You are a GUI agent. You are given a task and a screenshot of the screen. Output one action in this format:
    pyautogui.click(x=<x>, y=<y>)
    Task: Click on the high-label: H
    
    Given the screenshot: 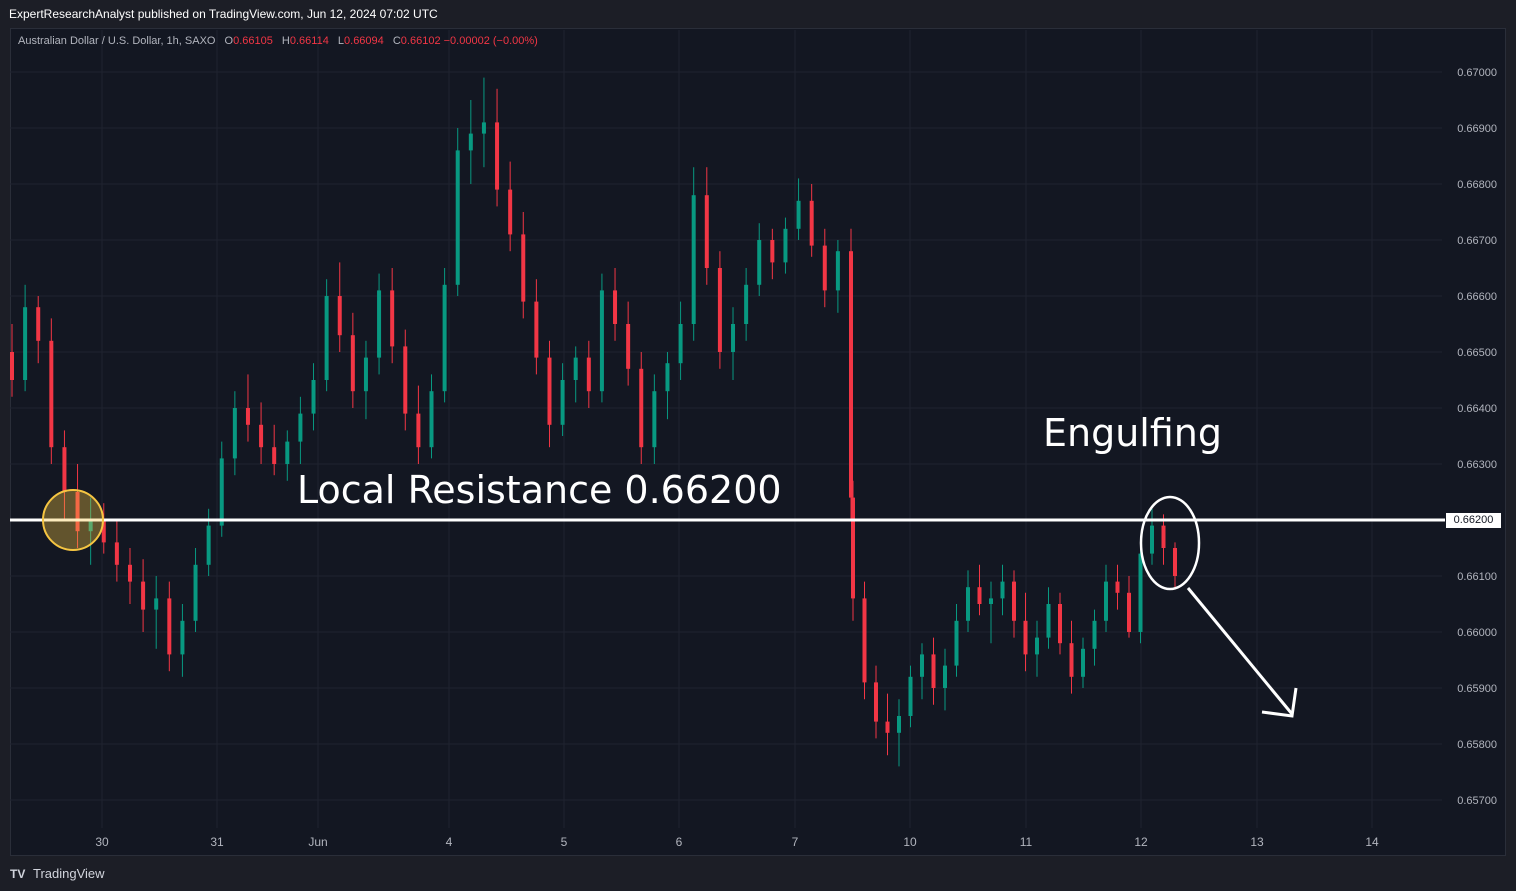 What is the action you would take?
    pyautogui.click(x=285, y=41)
    